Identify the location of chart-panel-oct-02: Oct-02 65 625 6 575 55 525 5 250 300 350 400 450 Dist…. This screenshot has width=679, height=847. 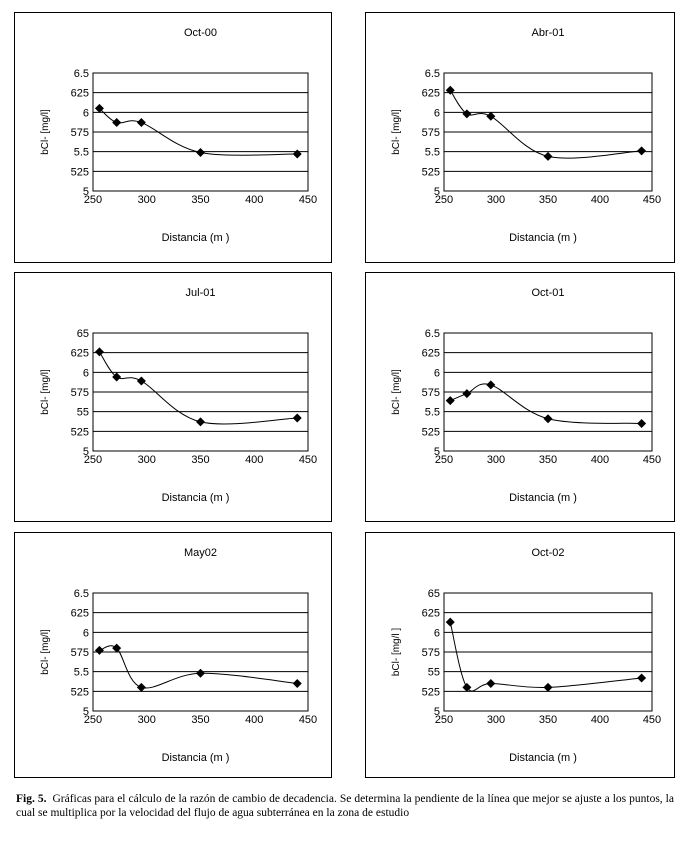
(520, 655).